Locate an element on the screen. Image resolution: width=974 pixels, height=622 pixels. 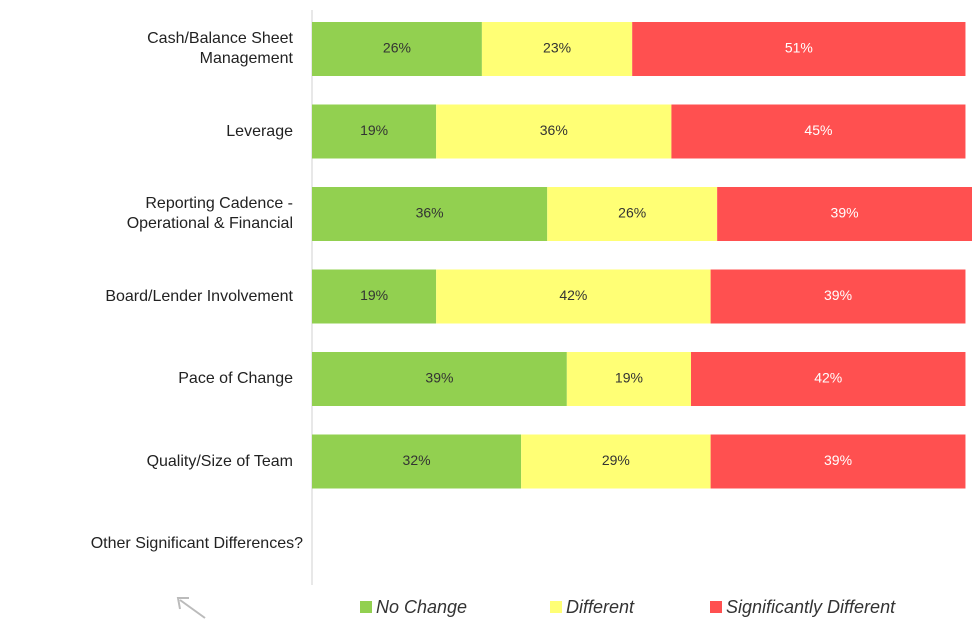
data-label: 45% is located at coordinates (818, 130).